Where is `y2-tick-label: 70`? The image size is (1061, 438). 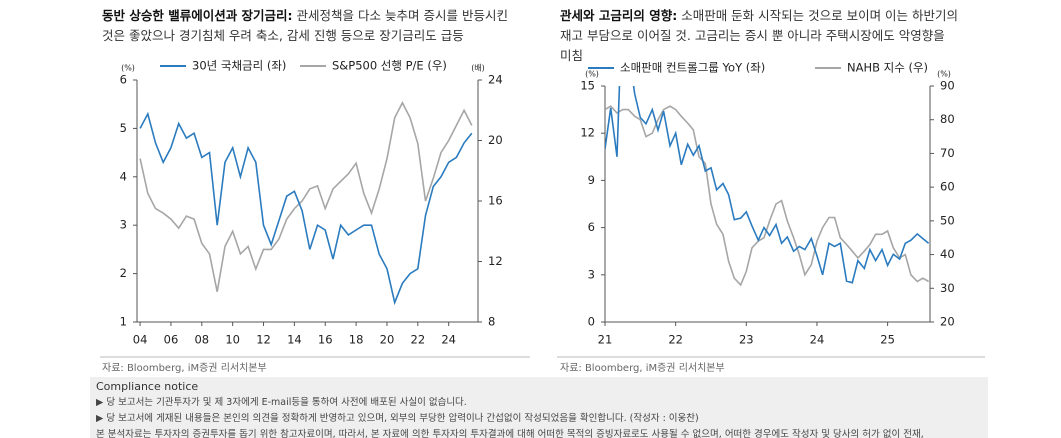 y2-tick-label: 70 is located at coordinates (947, 153).